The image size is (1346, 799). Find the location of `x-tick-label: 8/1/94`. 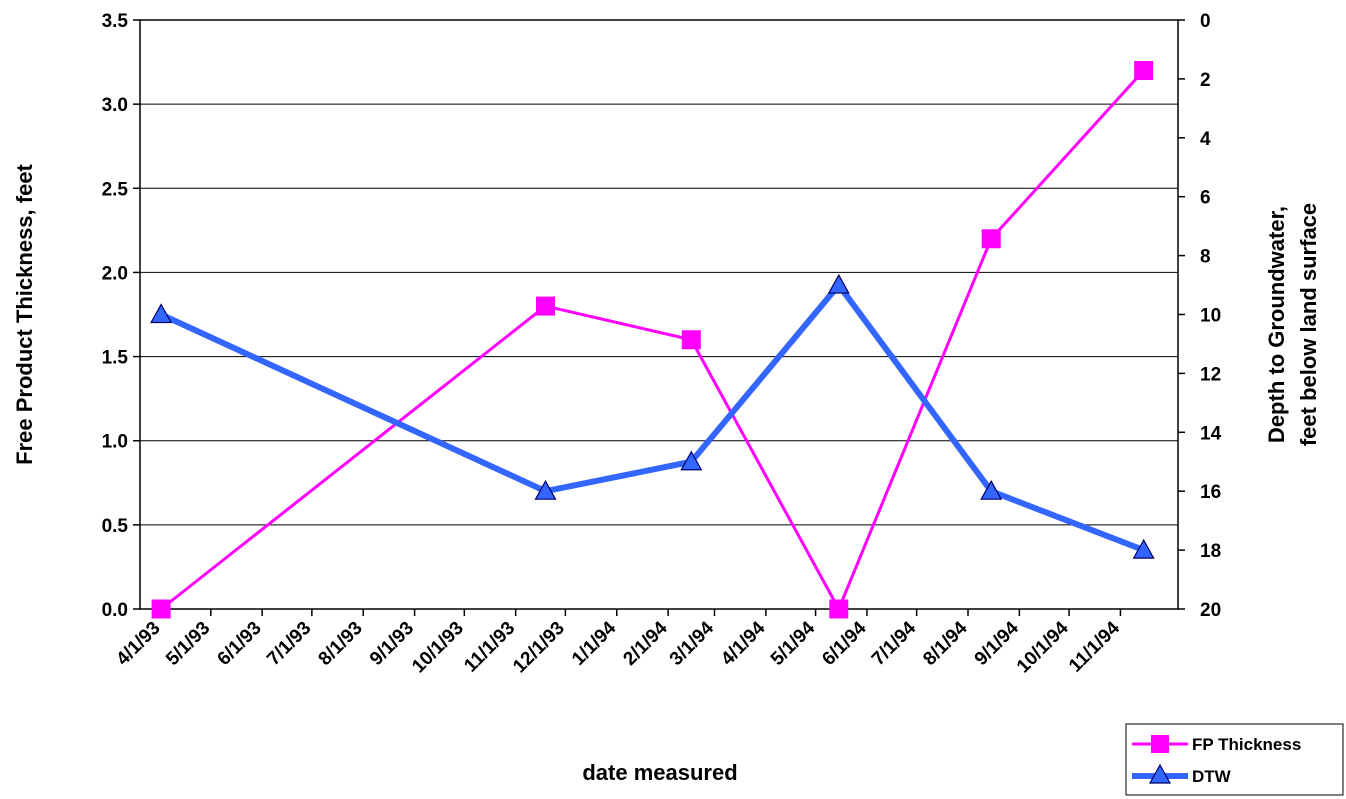

x-tick-label: 8/1/94 is located at coordinates (945, 643).